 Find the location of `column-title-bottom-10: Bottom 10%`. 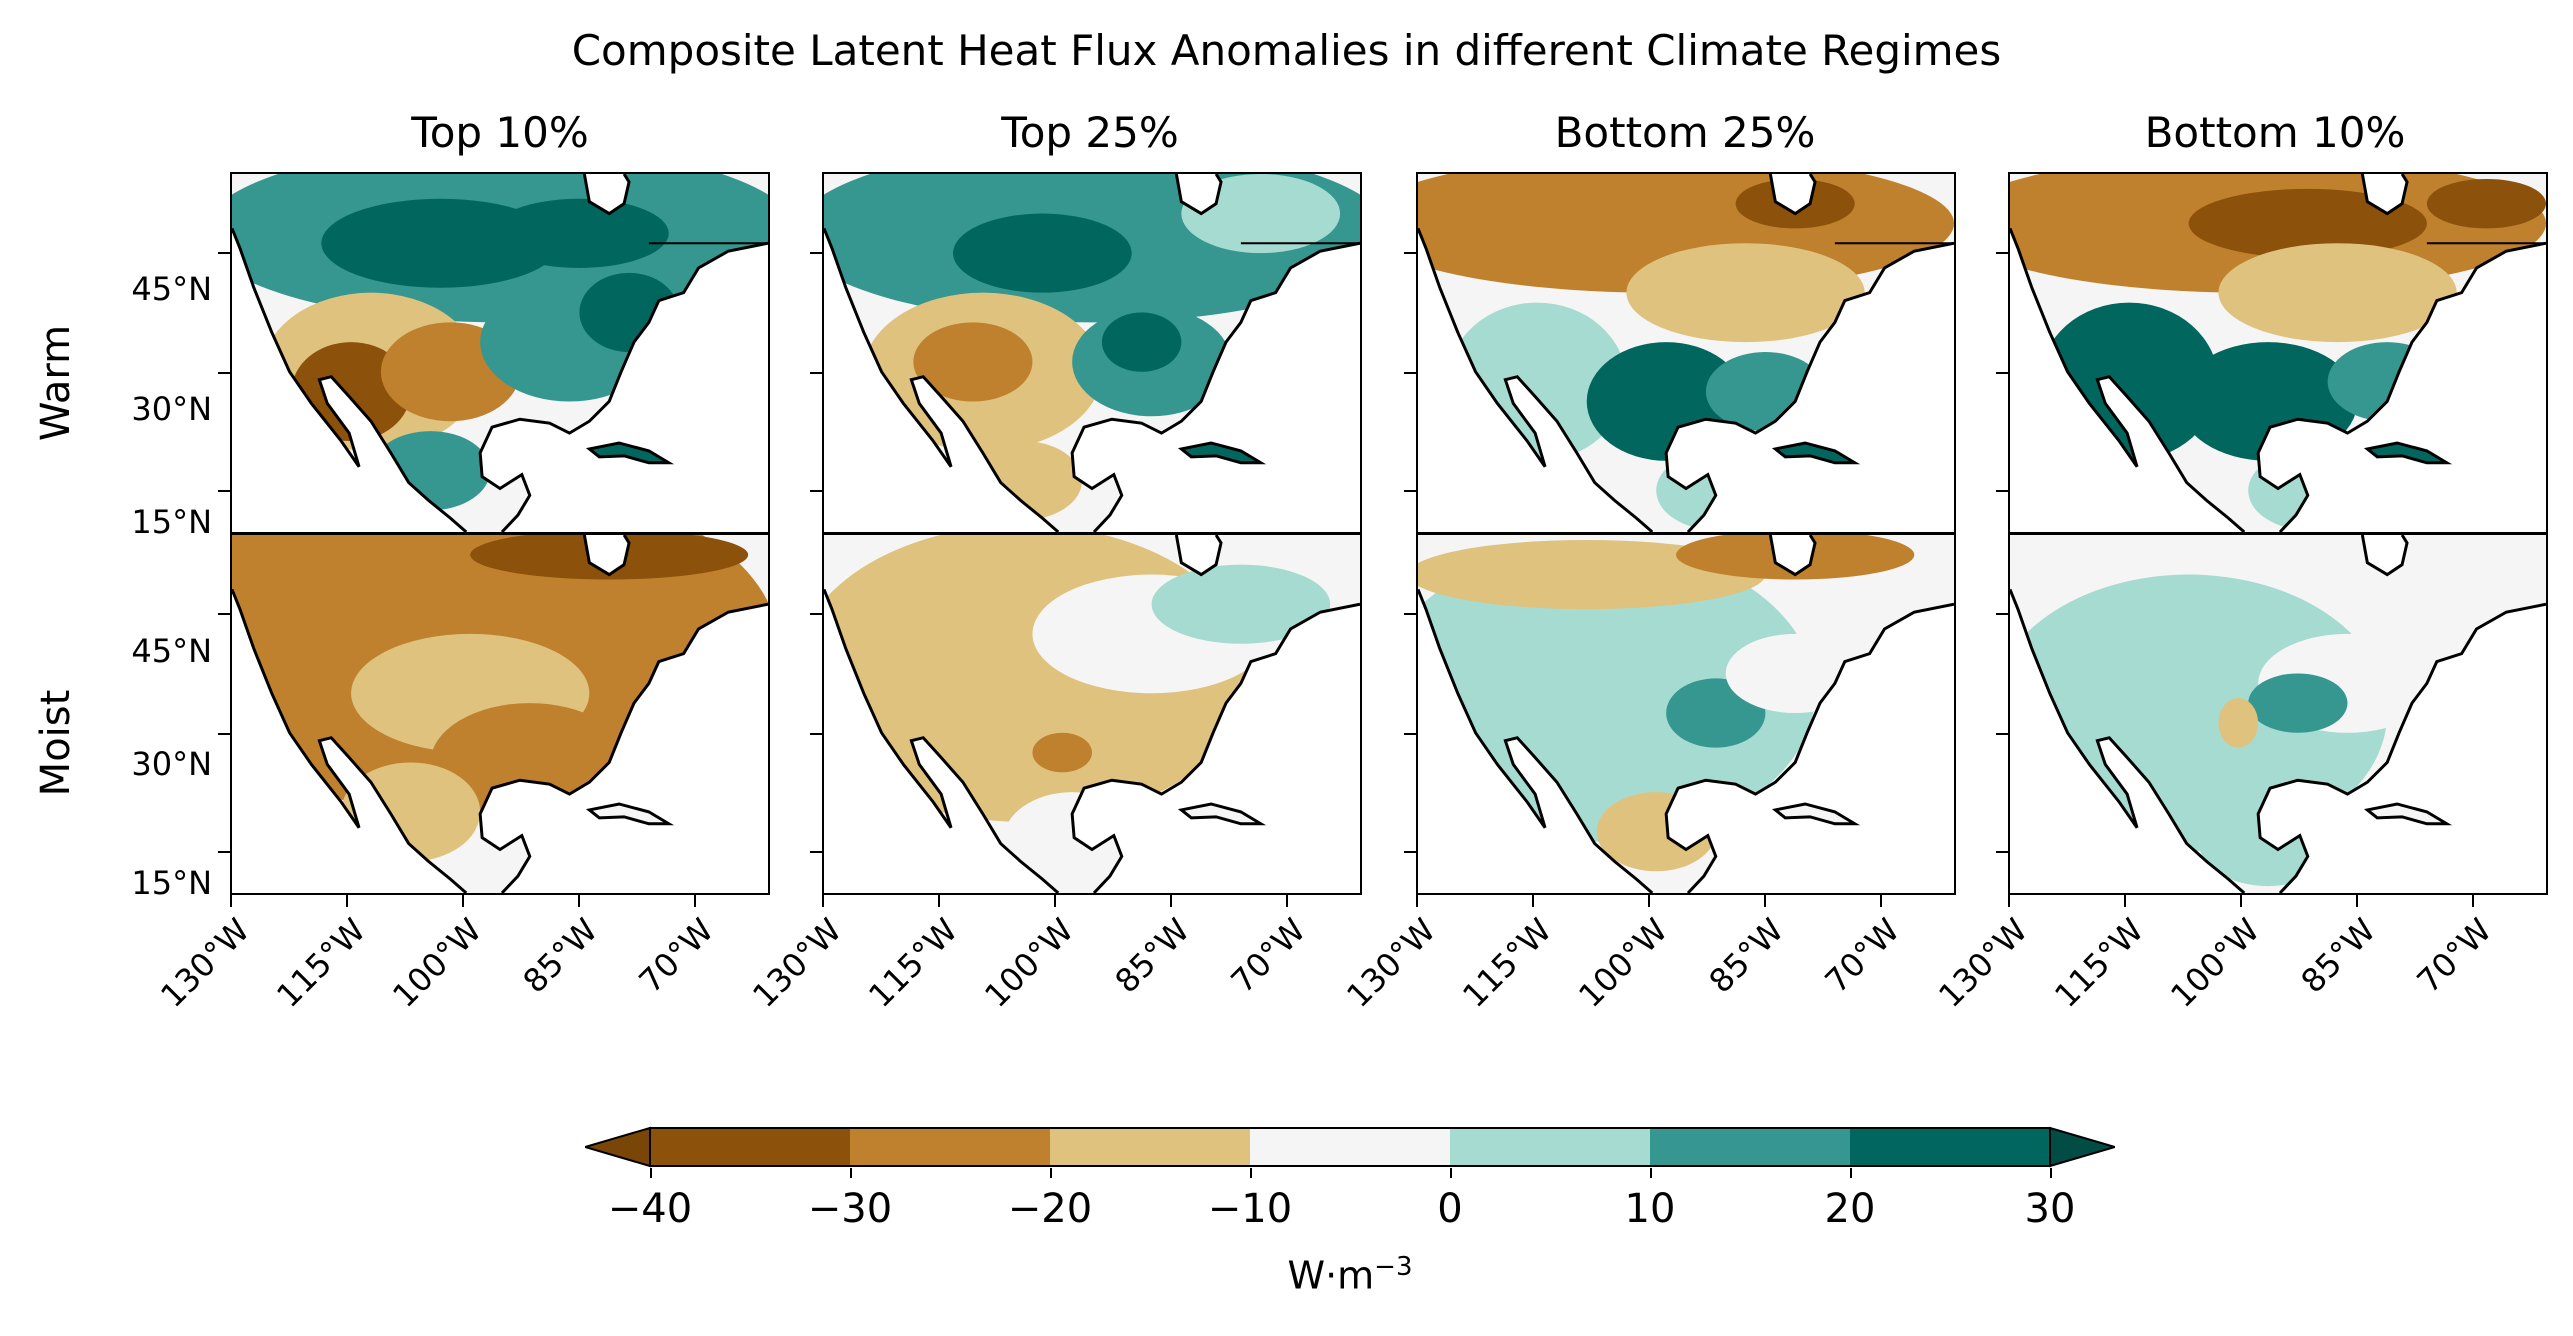

column-title-bottom-10: Bottom 10% is located at coordinates (2275, 132).